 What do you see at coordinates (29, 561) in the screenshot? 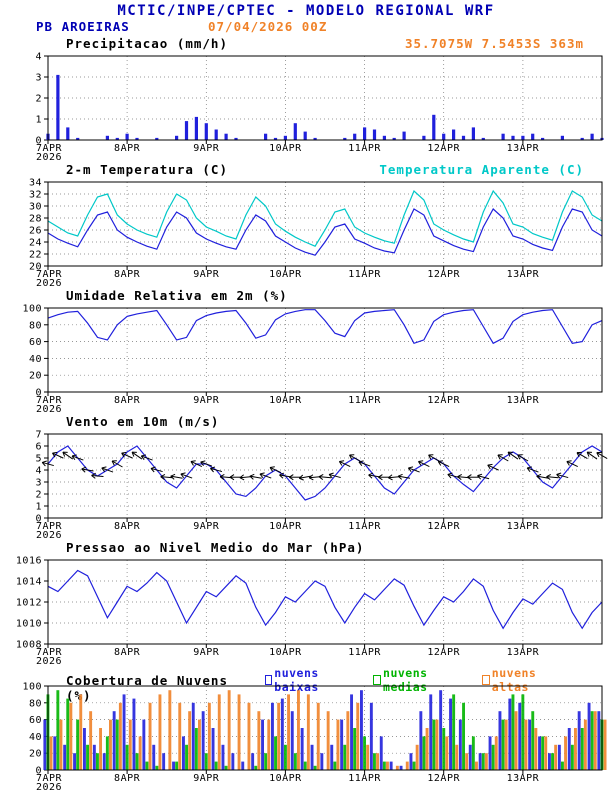
I see `svg-text: 1016` at bounding box center [29, 561].